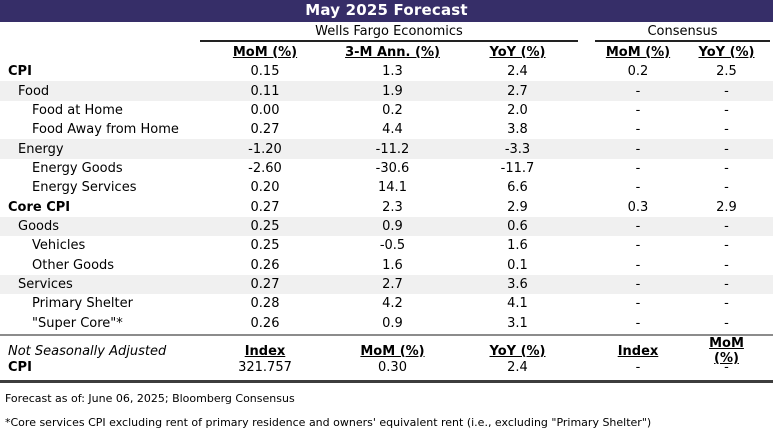 The width and height of the screenshot is (773, 429). I want to click on table-row-services: Services 0.27 2.7 3.6 - -, so click(386, 284).